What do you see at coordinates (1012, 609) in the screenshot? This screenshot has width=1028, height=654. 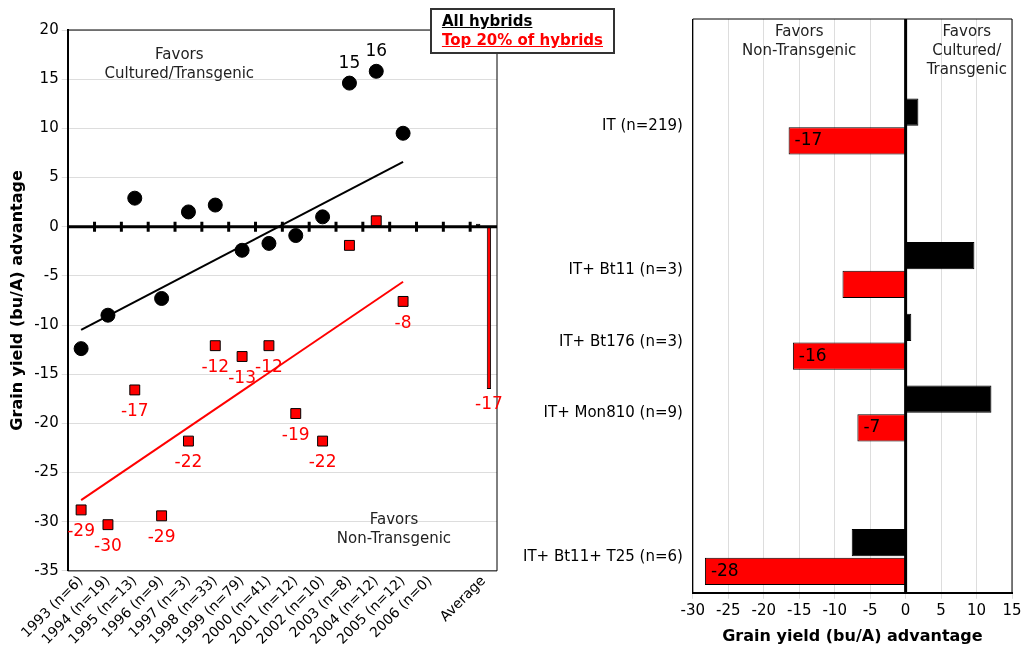 I see `x-tick-label: 15` at bounding box center [1012, 609].